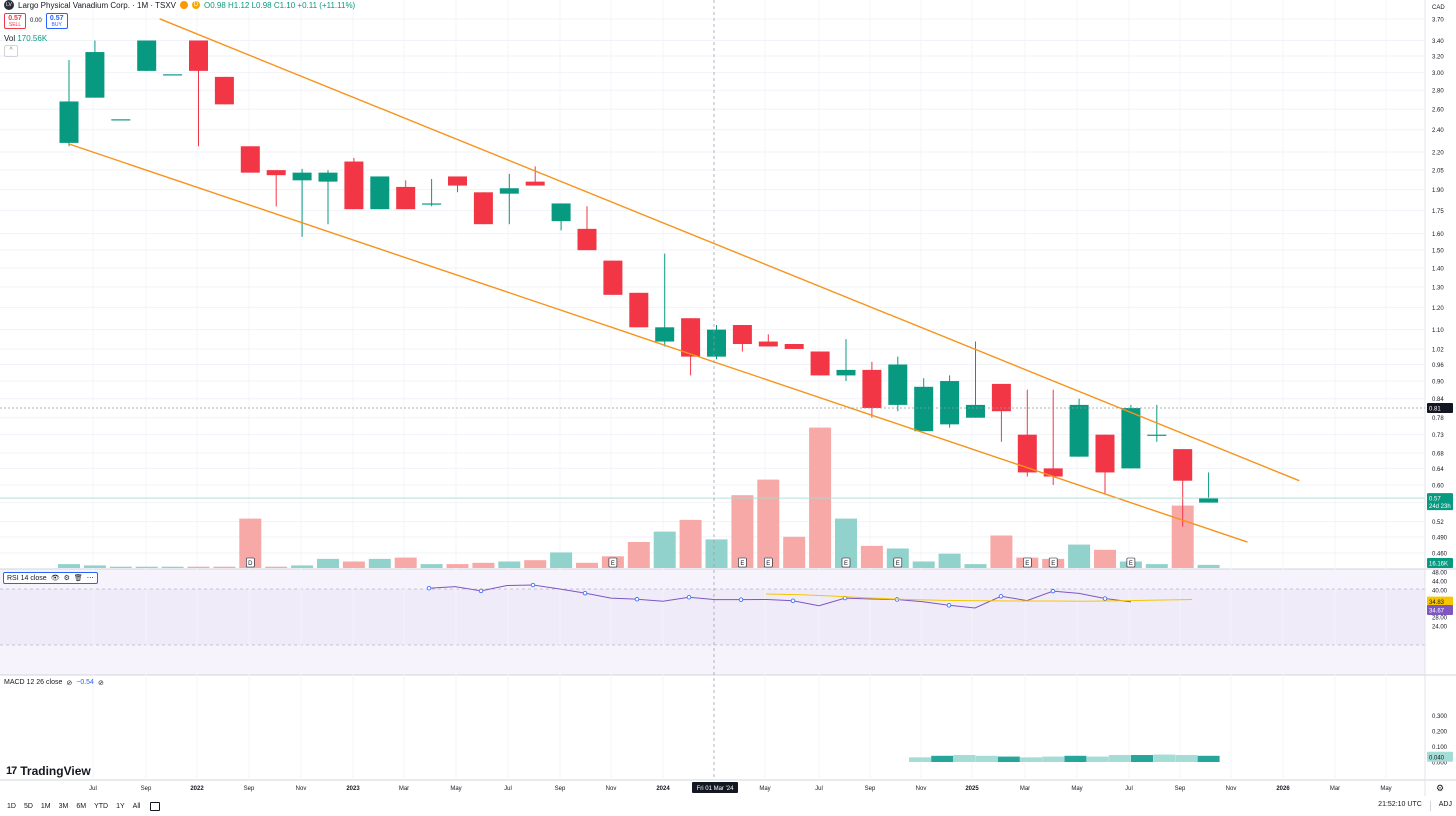 The height and width of the screenshot is (816, 1456). What do you see at coordinates (63, 806) in the screenshot?
I see `period-3m: 3M` at bounding box center [63, 806].